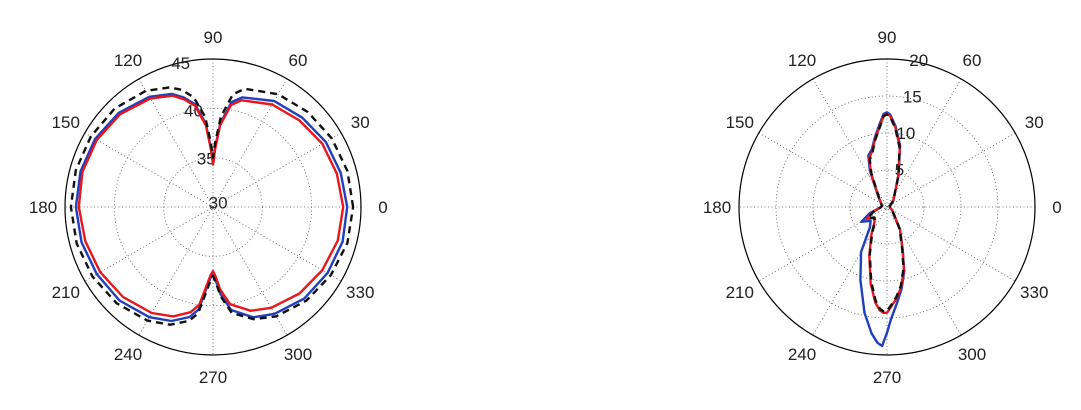 The height and width of the screenshot is (410, 1081). What do you see at coordinates (912, 97) in the screenshot?
I see `radial-tick-label: 15` at bounding box center [912, 97].